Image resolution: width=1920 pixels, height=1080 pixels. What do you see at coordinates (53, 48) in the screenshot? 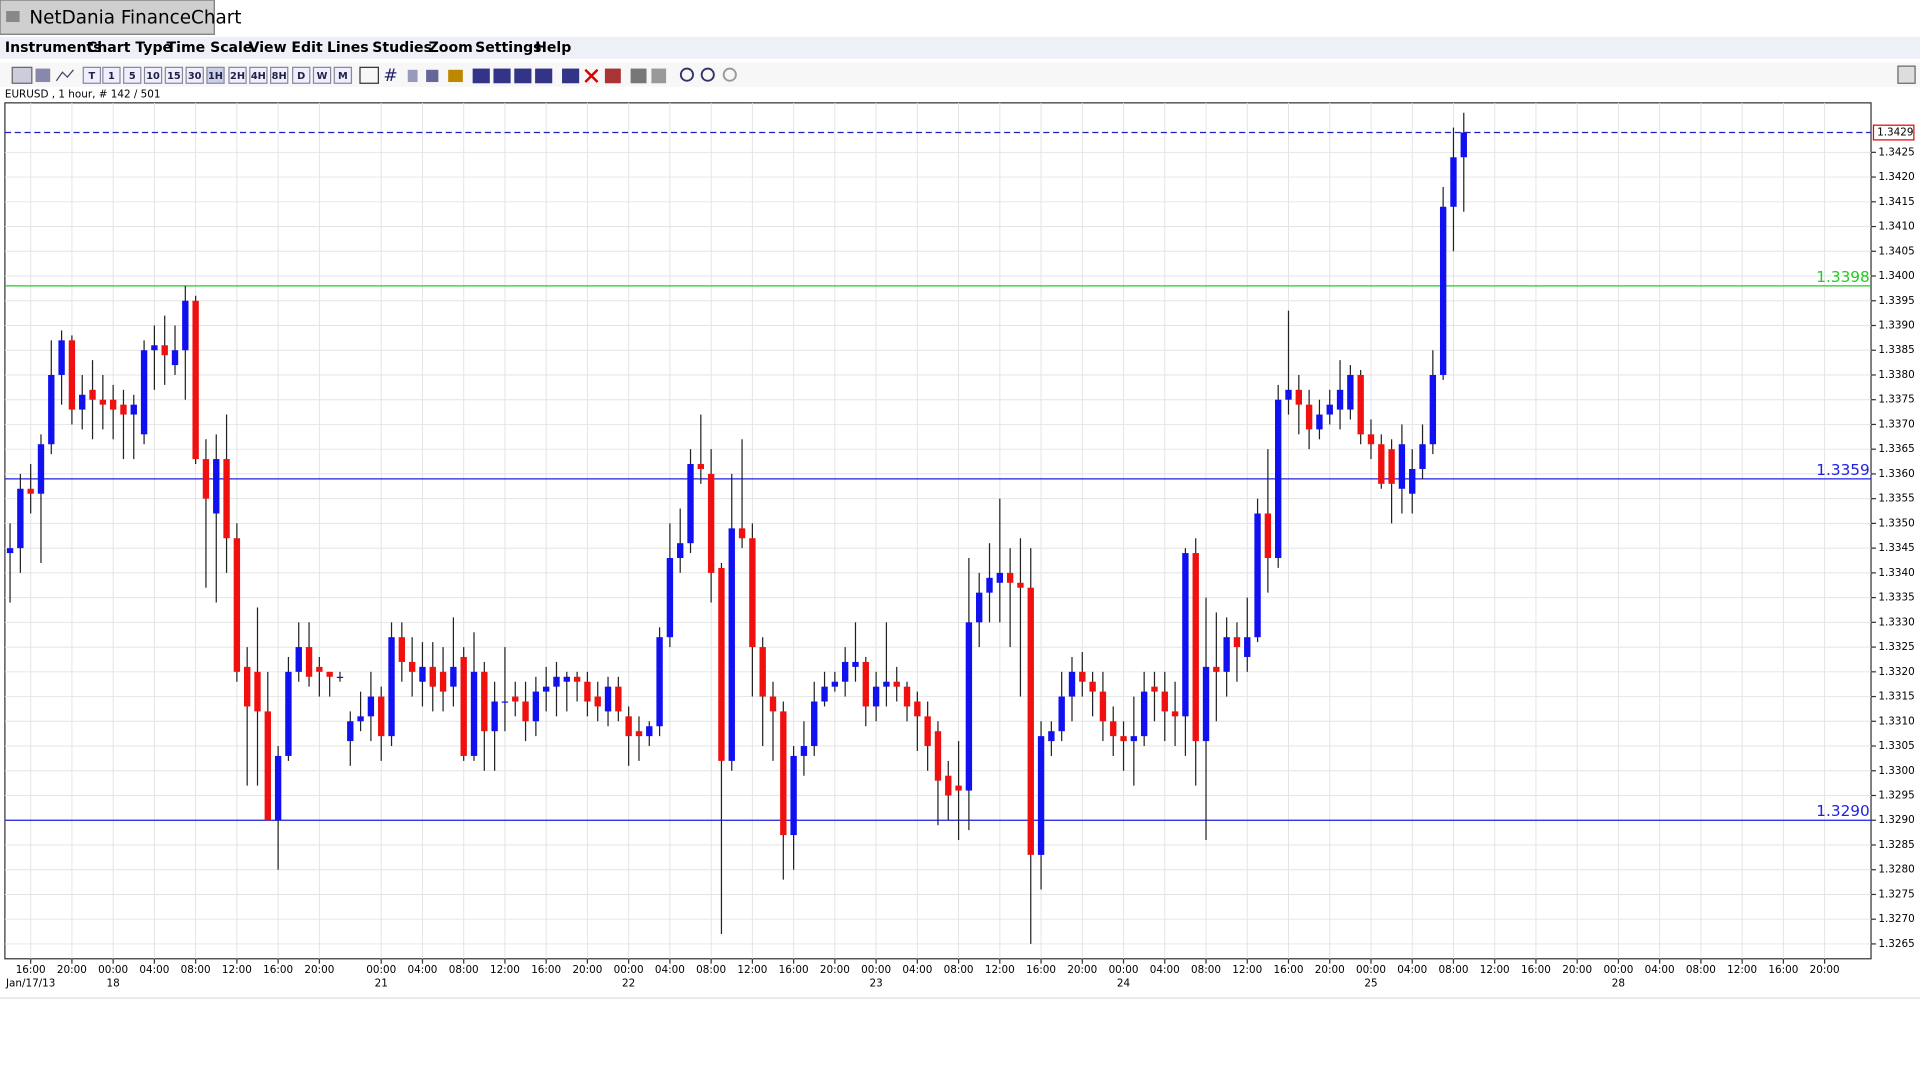
I see `menu-item: Instruments` at bounding box center [53, 48].